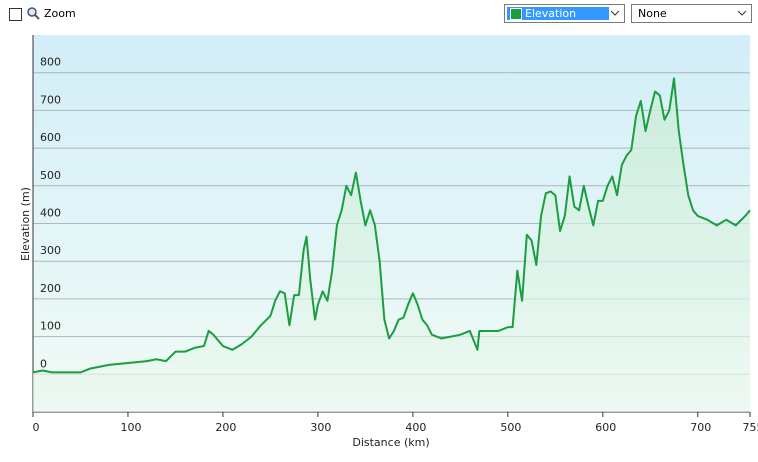 This screenshot has width=758, height=462. Describe the element at coordinates (36, 427) in the screenshot. I see `x-tick-label: 0` at that location.